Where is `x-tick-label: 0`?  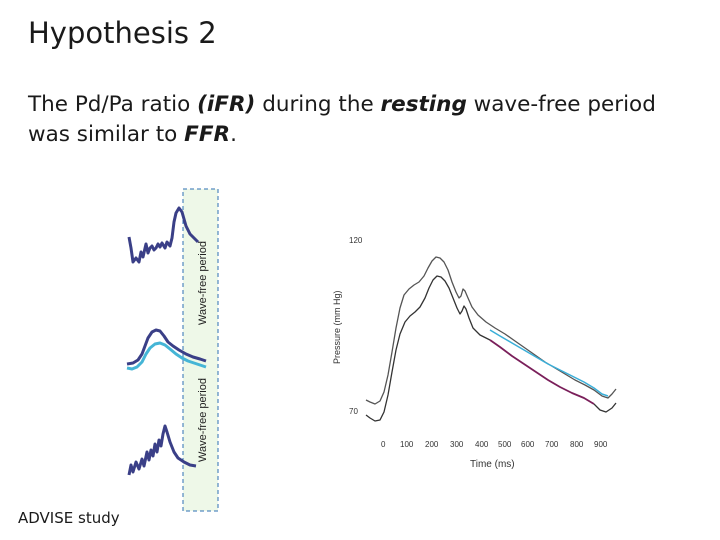
x-tick-label: 0 is located at coordinates (383, 444).